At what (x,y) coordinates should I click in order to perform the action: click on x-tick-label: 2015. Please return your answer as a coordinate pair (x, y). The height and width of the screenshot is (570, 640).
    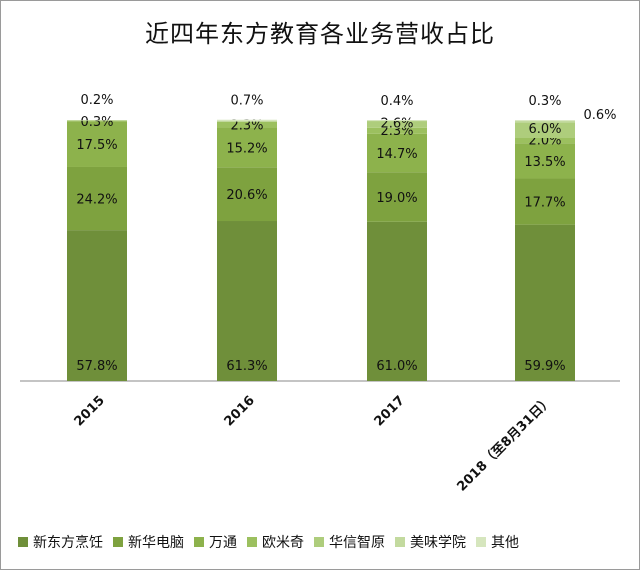
    Looking at the image, I should click on (90, 411).